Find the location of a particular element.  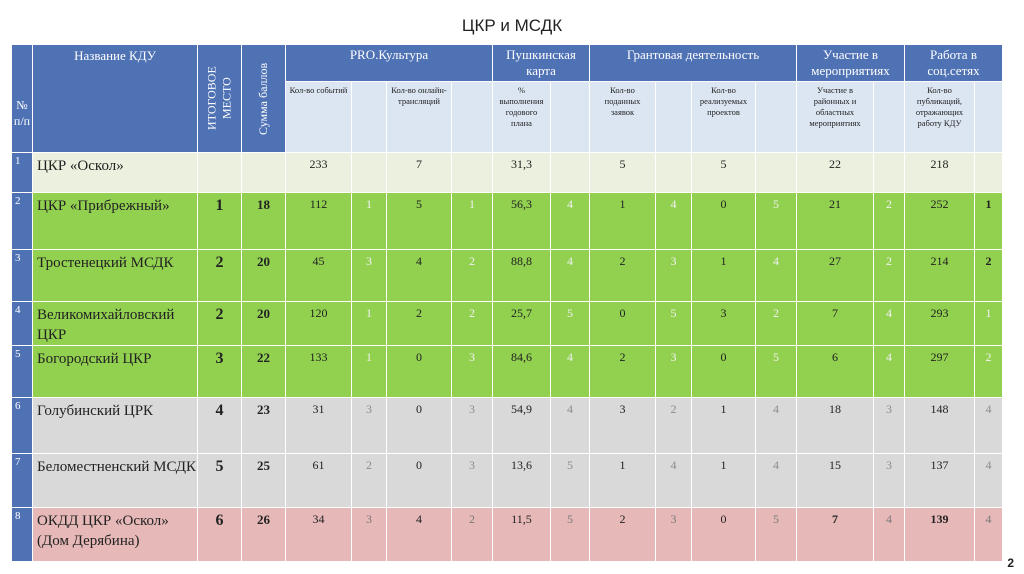

page-number: 2 is located at coordinates (1010, 563).